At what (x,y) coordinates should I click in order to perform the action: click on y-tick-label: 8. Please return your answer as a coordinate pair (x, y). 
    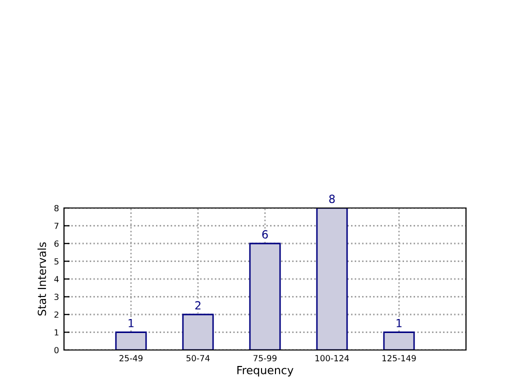
    Looking at the image, I should click on (56, 208).